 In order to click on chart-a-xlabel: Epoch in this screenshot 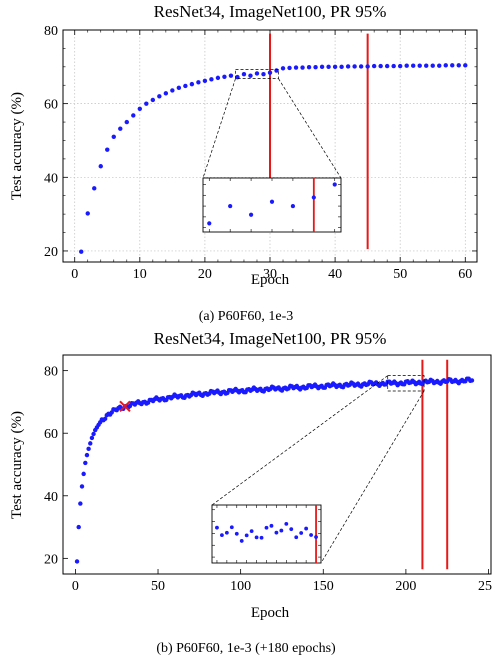, I will do `click(270, 280)`.